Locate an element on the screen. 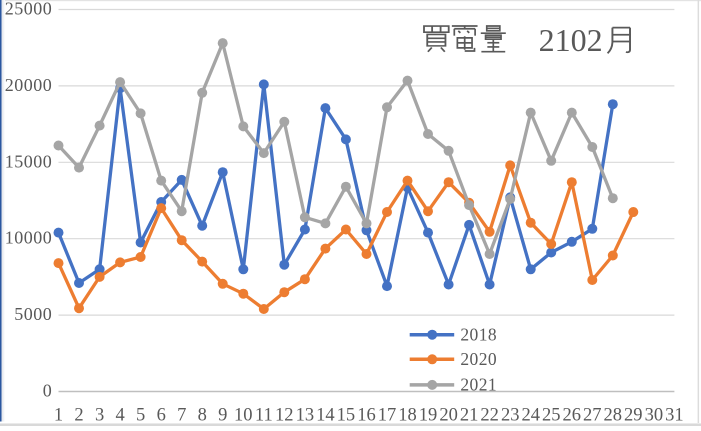  svg-text: 2102 is located at coordinates (571, 40).